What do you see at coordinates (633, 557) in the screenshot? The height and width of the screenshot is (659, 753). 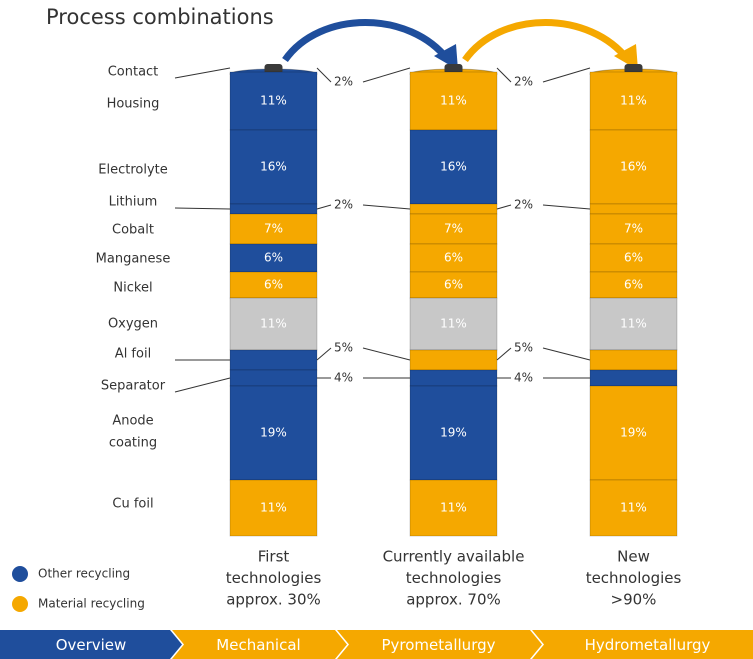 I see `column-caption: New` at bounding box center [633, 557].